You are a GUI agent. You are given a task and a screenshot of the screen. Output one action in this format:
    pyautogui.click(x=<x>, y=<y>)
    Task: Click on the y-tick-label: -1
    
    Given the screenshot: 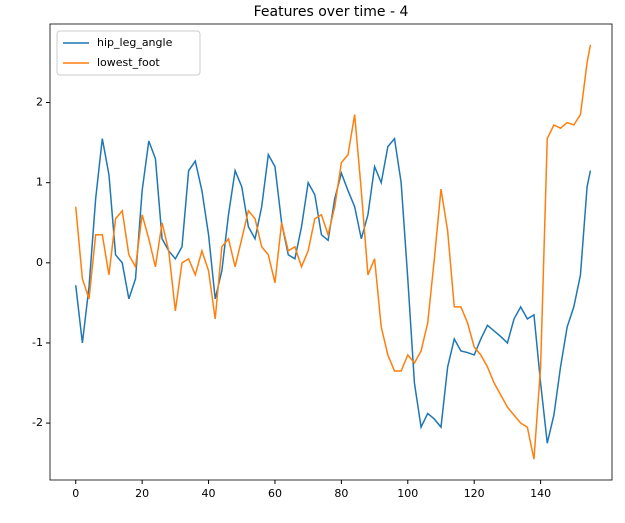 What is the action you would take?
    pyautogui.click(x=37, y=342)
    